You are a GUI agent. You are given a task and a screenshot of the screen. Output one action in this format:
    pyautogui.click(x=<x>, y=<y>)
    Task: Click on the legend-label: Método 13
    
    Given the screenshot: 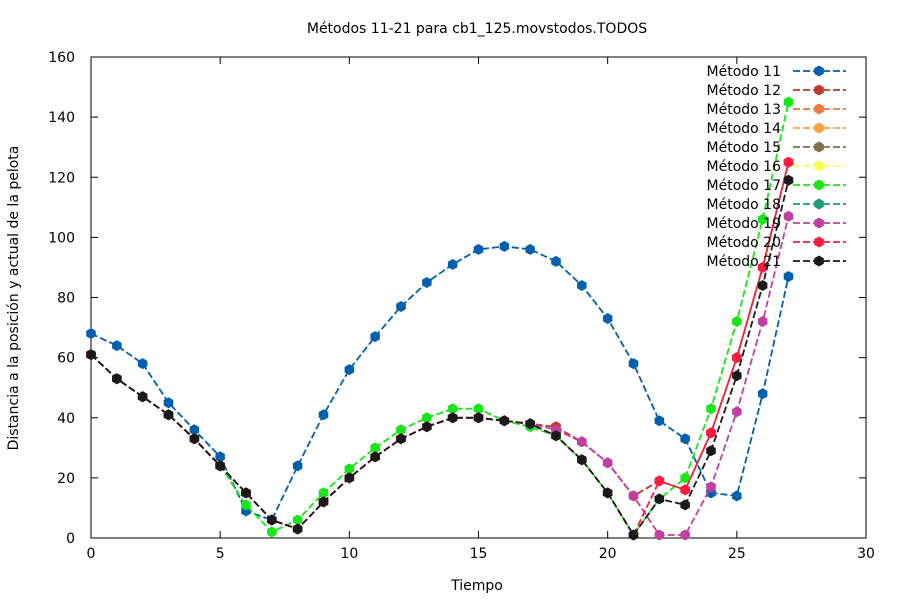 What is the action you would take?
    pyautogui.click(x=744, y=110)
    